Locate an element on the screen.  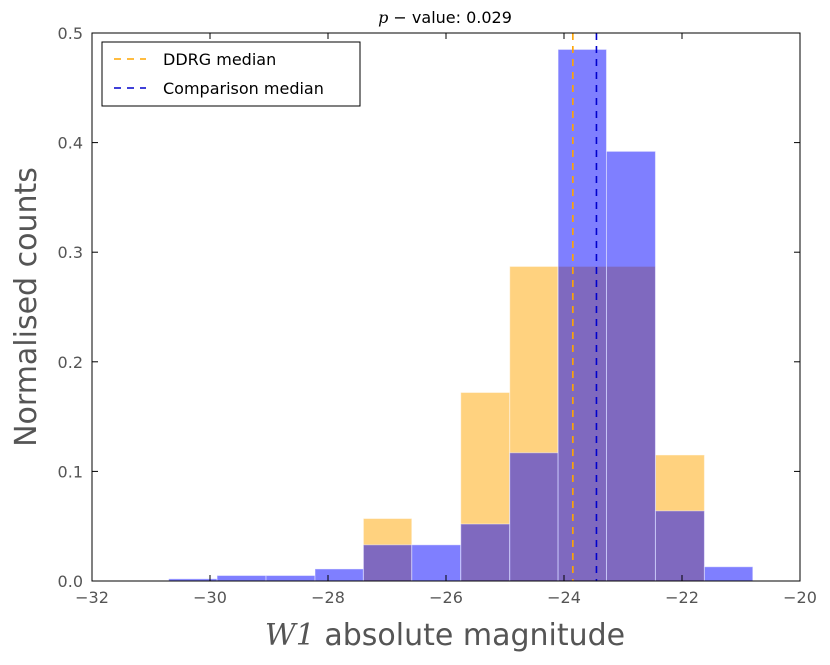
y-tick-label: 0.2 is located at coordinates (70, 362).